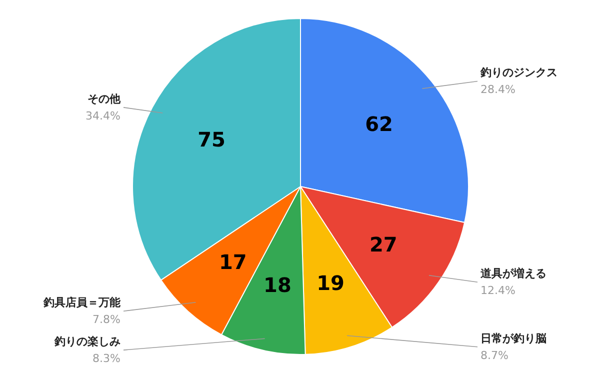 The height and width of the screenshot is (371, 600). I want to click on data-label: 27, so click(383, 244).